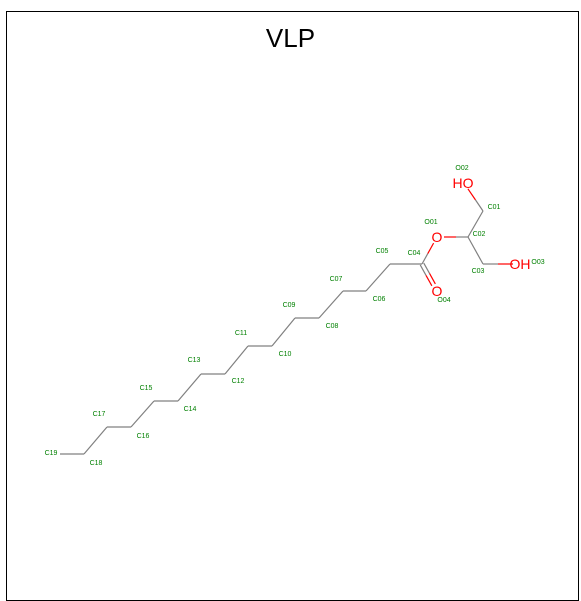 The height and width of the screenshot is (601, 581). What do you see at coordinates (146, 388) in the screenshot?
I see `atom-name-c15: C15` at bounding box center [146, 388].